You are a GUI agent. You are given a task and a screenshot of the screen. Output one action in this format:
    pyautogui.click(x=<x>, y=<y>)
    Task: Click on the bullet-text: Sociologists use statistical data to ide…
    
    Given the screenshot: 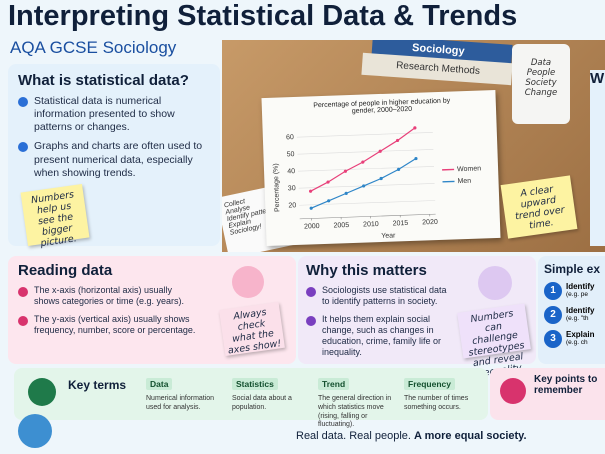 What is the action you would take?
    pyautogui.click(x=384, y=296)
    